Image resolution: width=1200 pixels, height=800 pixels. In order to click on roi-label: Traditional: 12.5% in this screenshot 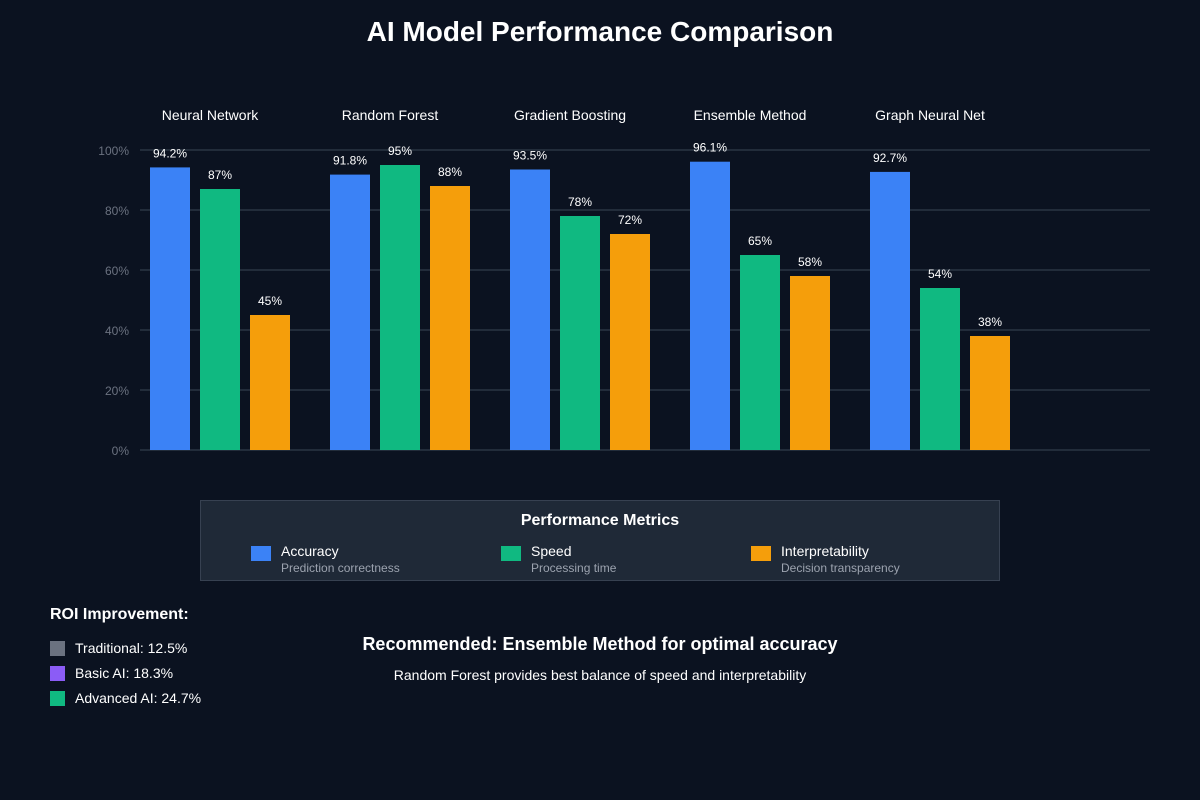, I will do `click(131, 648)`.